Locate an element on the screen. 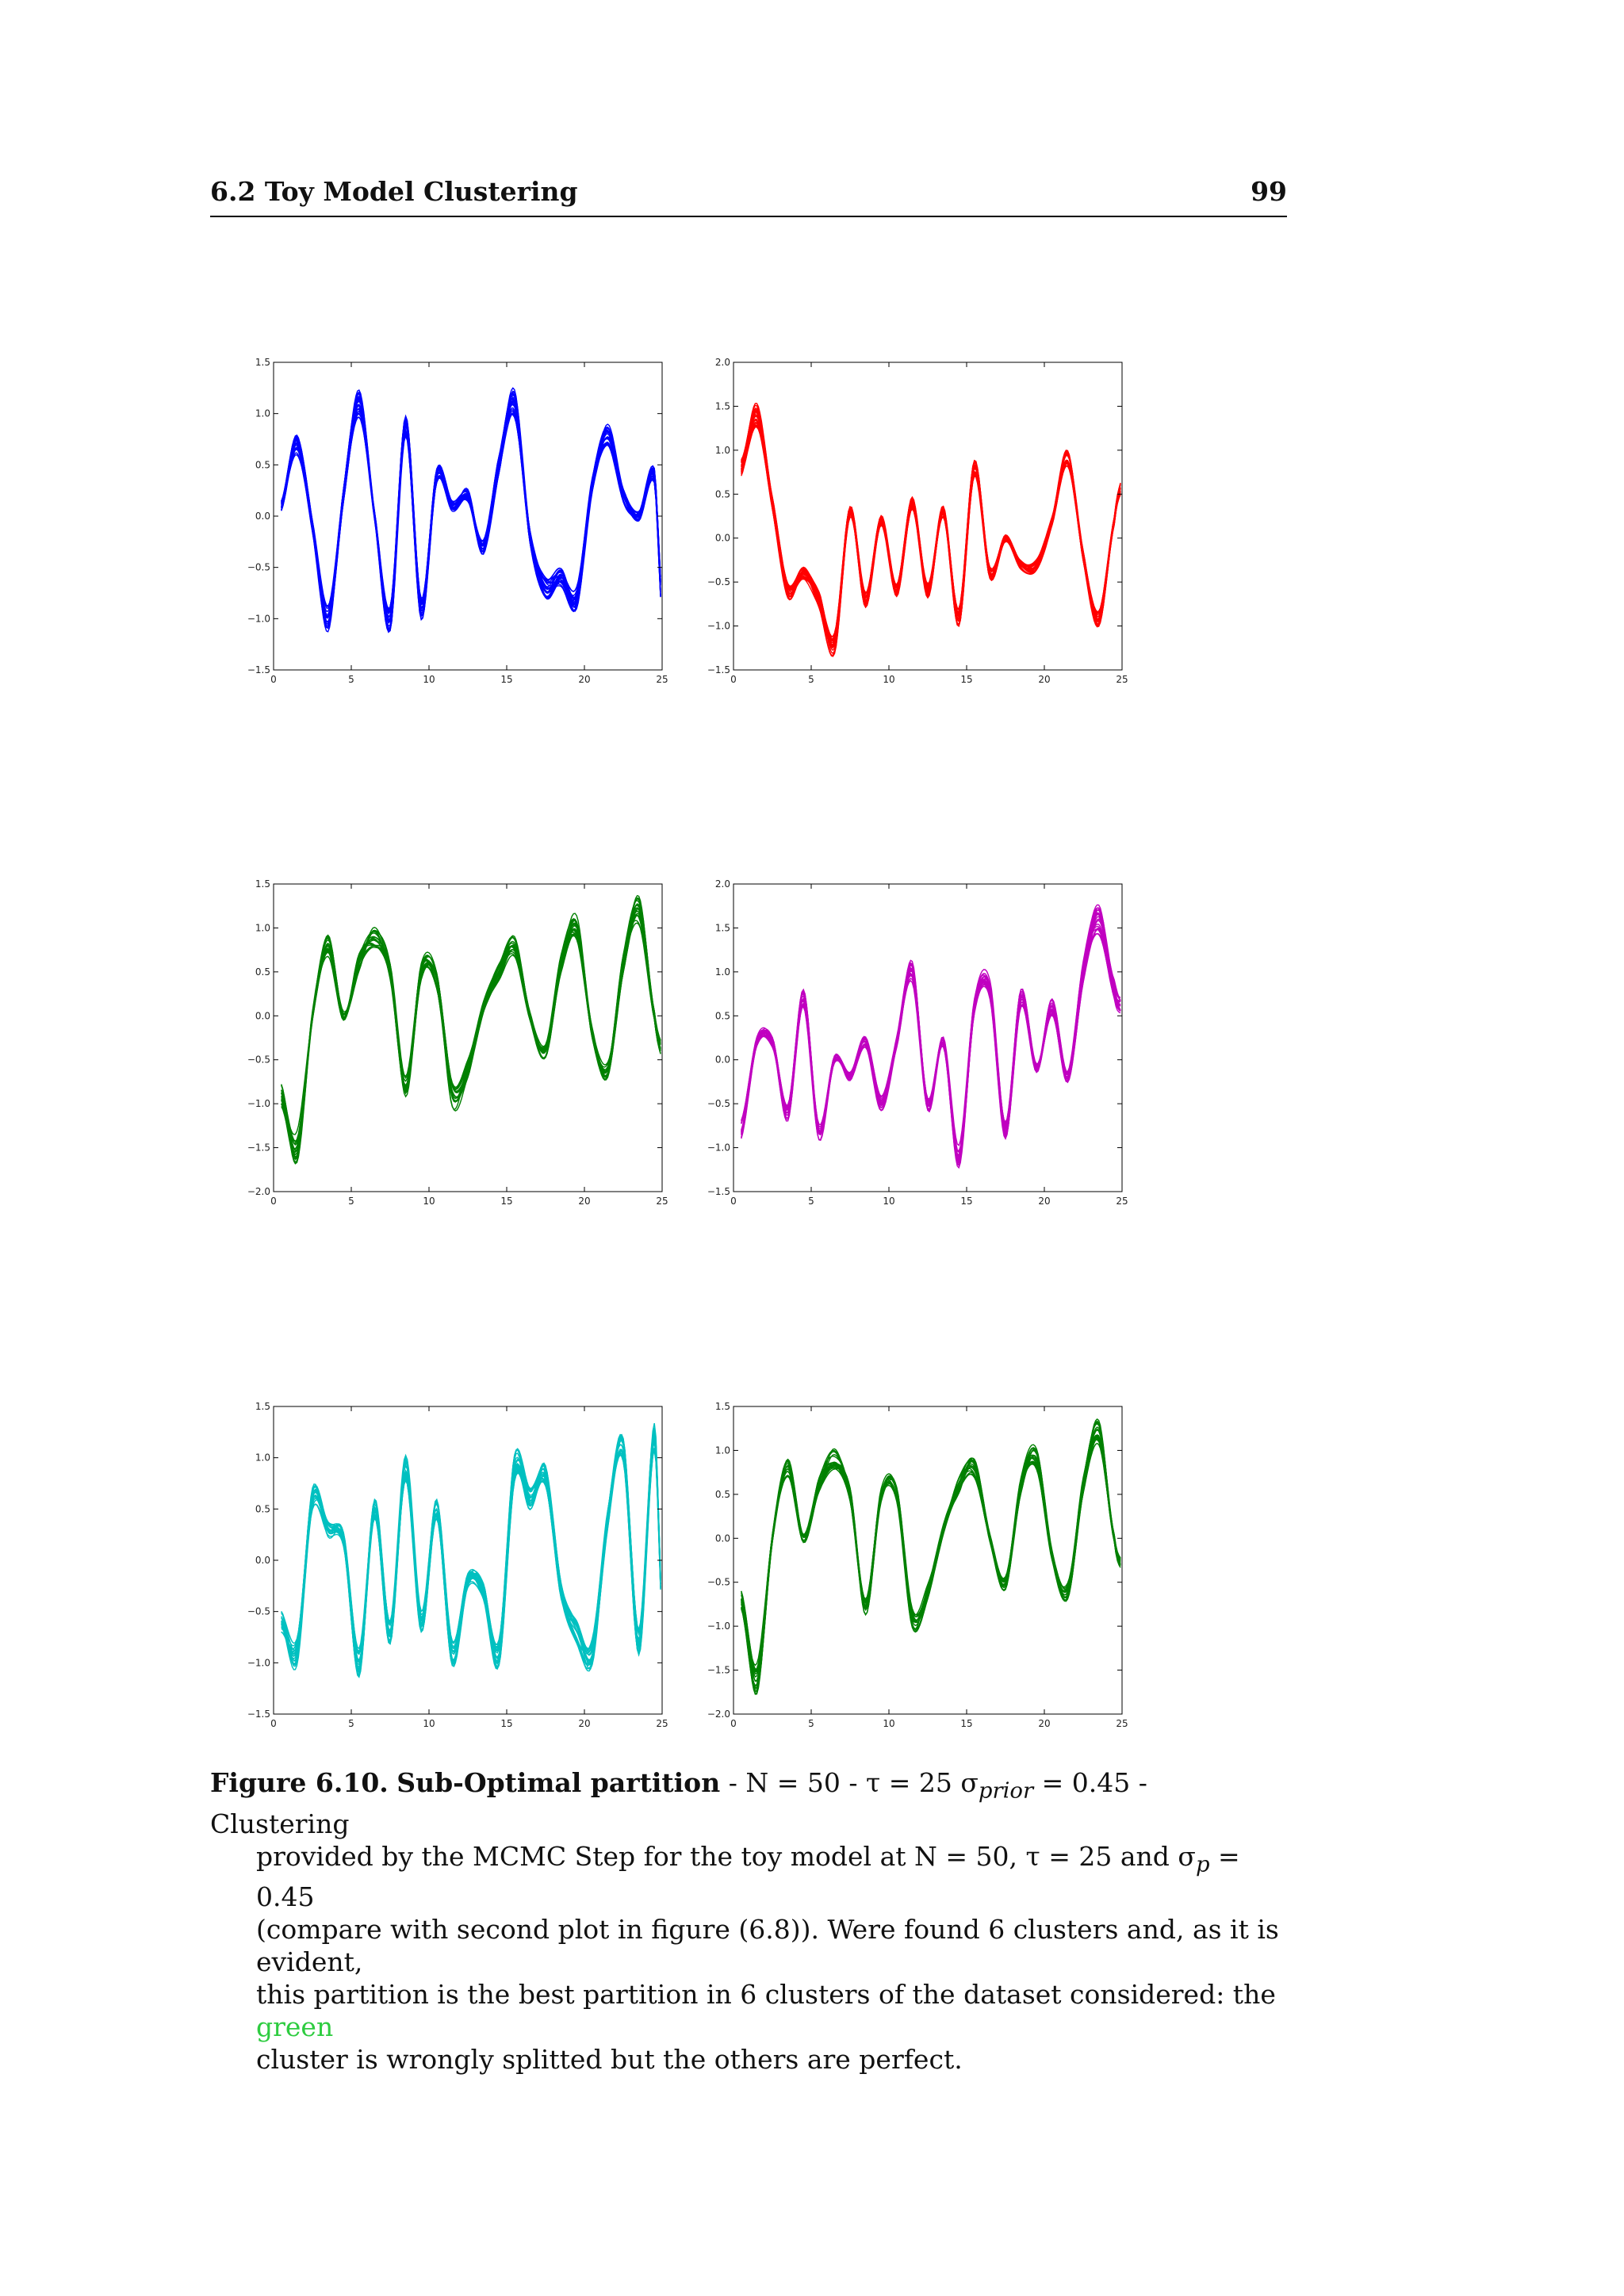 The width and height of the screenshot is (1624, 2296). caption-line2-tail: = 0.45 is located at coordinates (748, 1876).